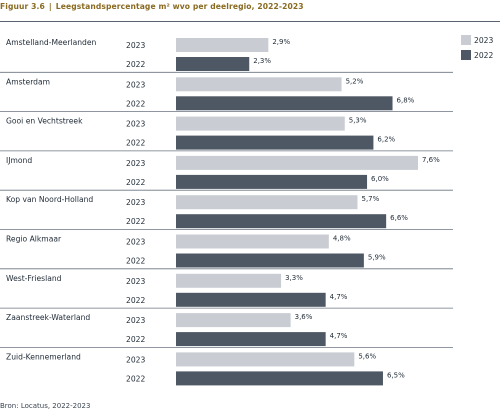  Describe the element at coordinates (342, 239) in the screenshot. I see `data-label: 4,8%` at that location.